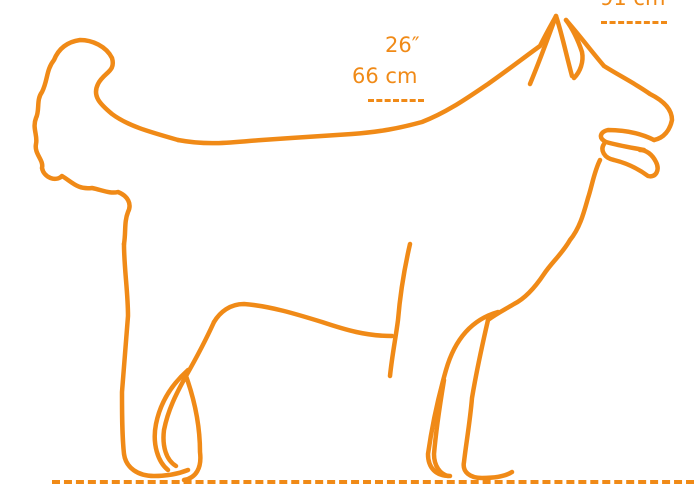  Describe the element at coordinates (551, 50) in the screenshot. I see `dog-ear-left` at that location.